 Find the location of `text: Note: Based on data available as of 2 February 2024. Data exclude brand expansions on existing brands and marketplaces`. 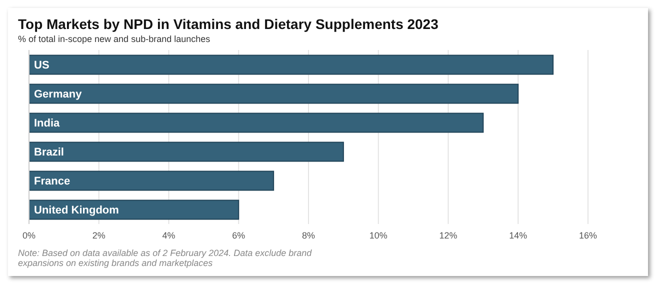

text: Note: Based on data available as of 2 February 2024. Data exclude brand expansions on existing brands and marketplaces is located at coordinates (165, 258).